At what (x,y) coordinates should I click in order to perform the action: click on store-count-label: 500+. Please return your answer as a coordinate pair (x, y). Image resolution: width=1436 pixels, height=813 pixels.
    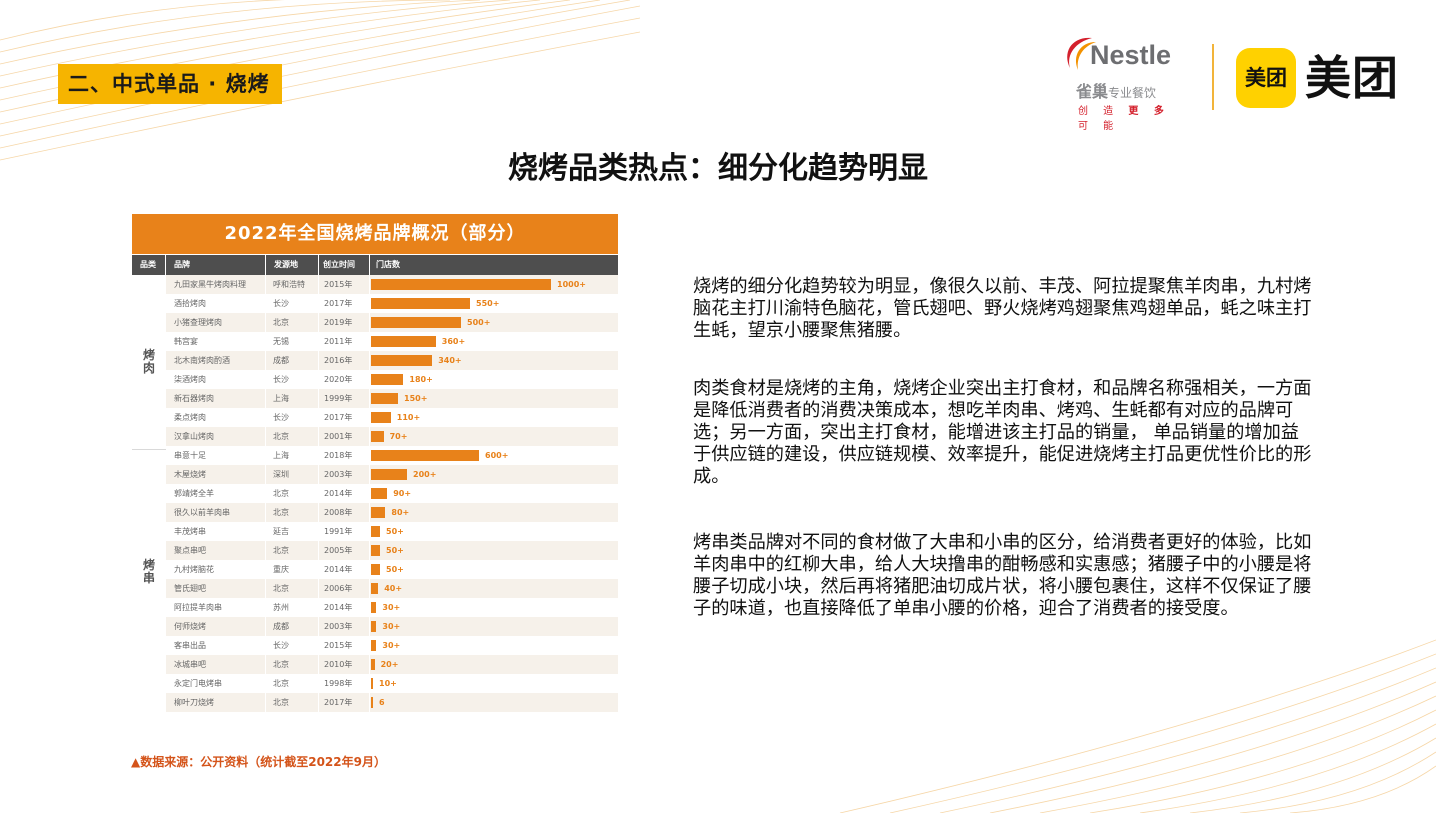
    Looking at the image, I should click on (479, 322).